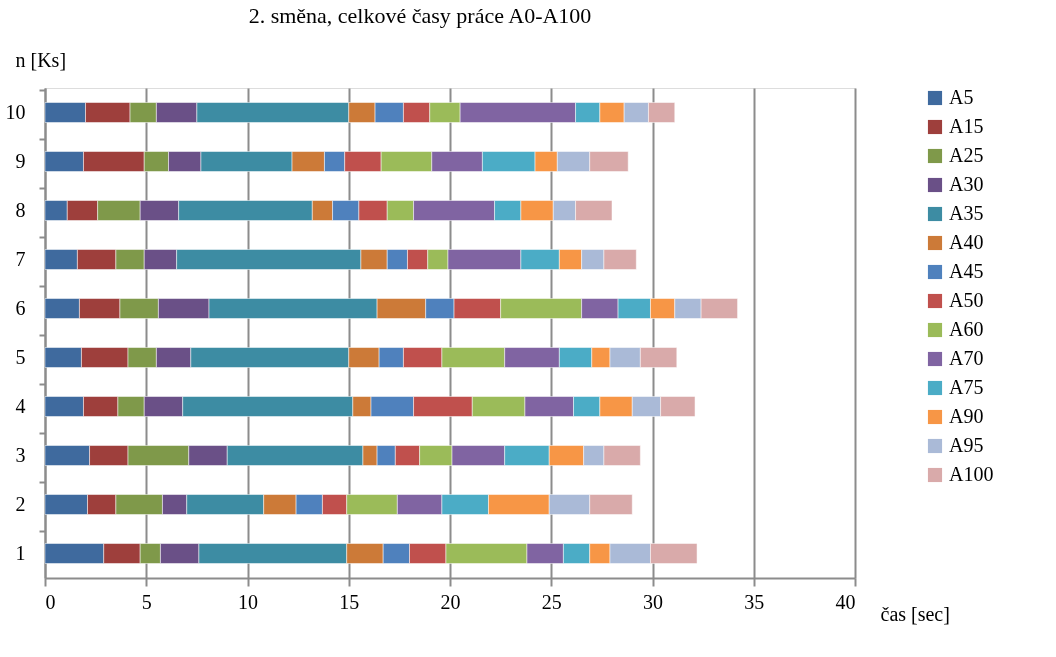  Describe the element at coordinates (845, 601) in the screenshot. I see `x-tick-label: 40` at that location.